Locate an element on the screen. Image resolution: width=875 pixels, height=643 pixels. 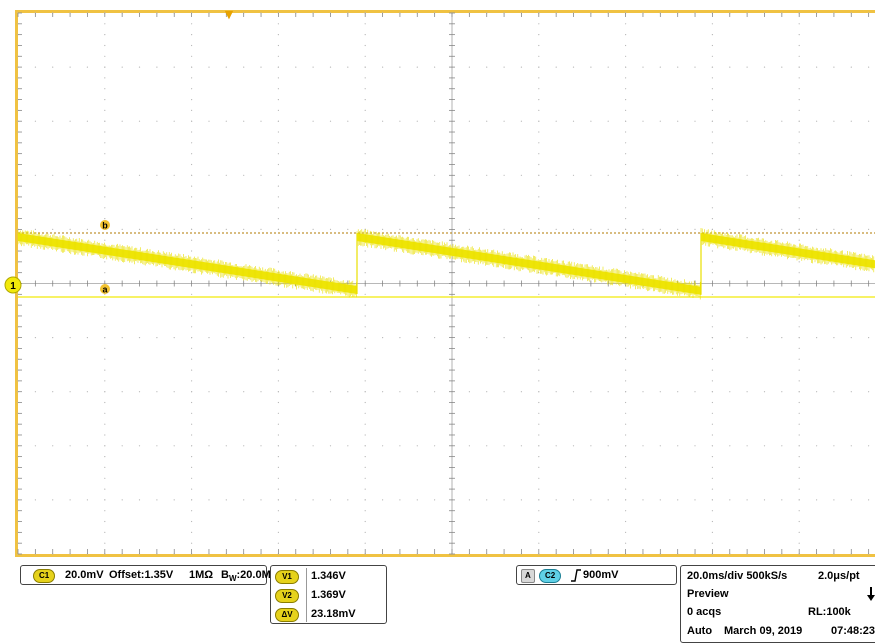
channel-1-offset: Offset:1.35V is located at coordinates (141, 575).